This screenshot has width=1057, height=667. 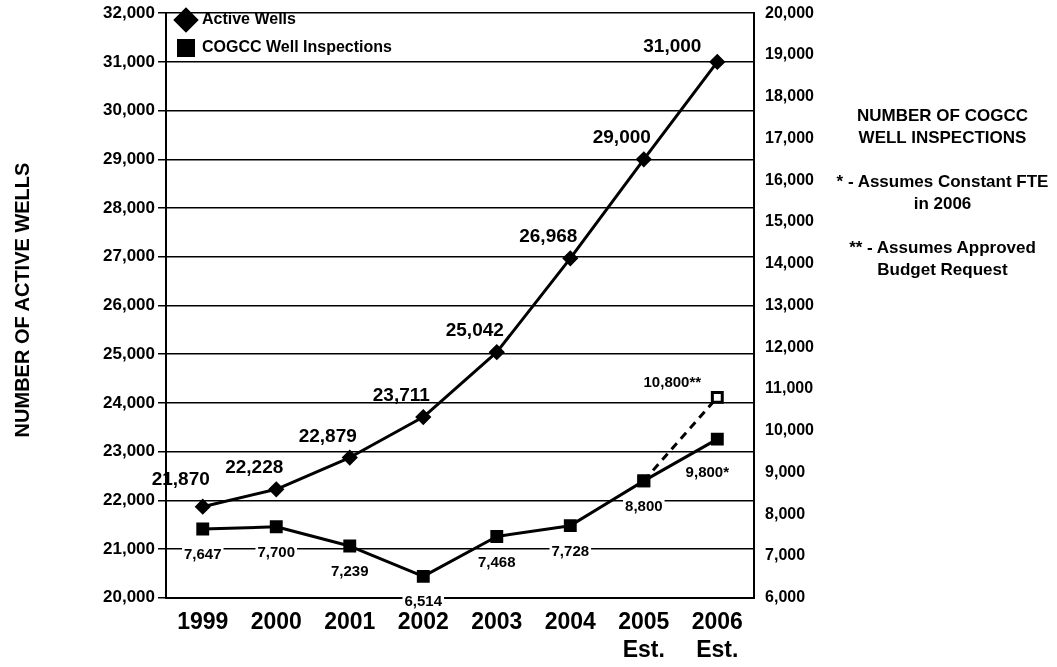 I want to click on y2-tick-label: 17,000, so click(x=790, y=137).